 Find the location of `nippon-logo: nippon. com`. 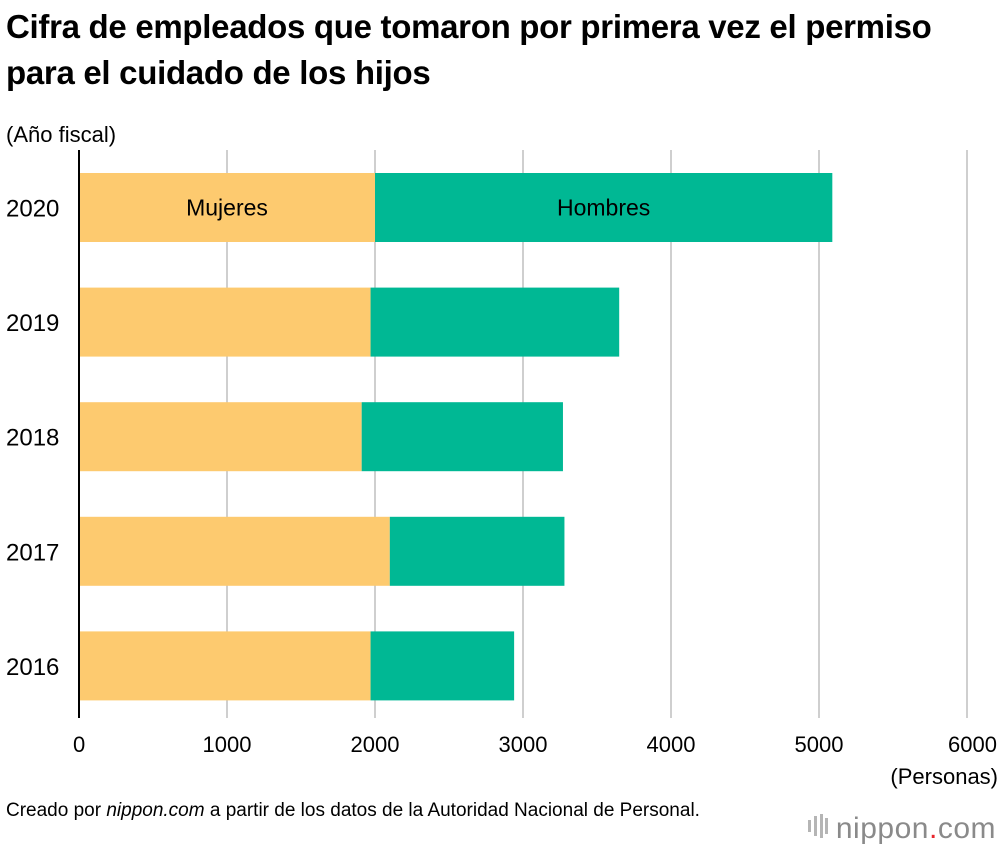

nippon-logo: nippon. com is located at coordinates (901, 829).